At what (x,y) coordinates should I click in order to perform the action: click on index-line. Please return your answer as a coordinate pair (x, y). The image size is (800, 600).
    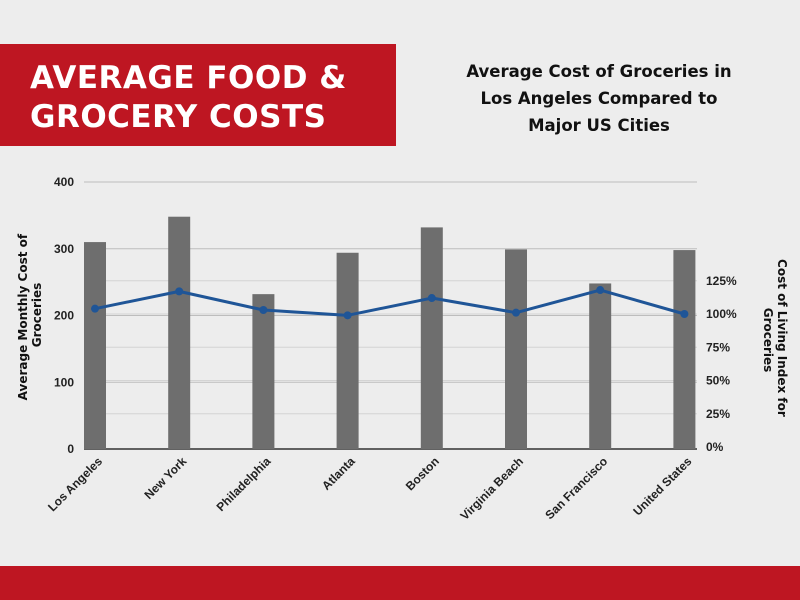
    Looking at the image, I should click on (390, 303).